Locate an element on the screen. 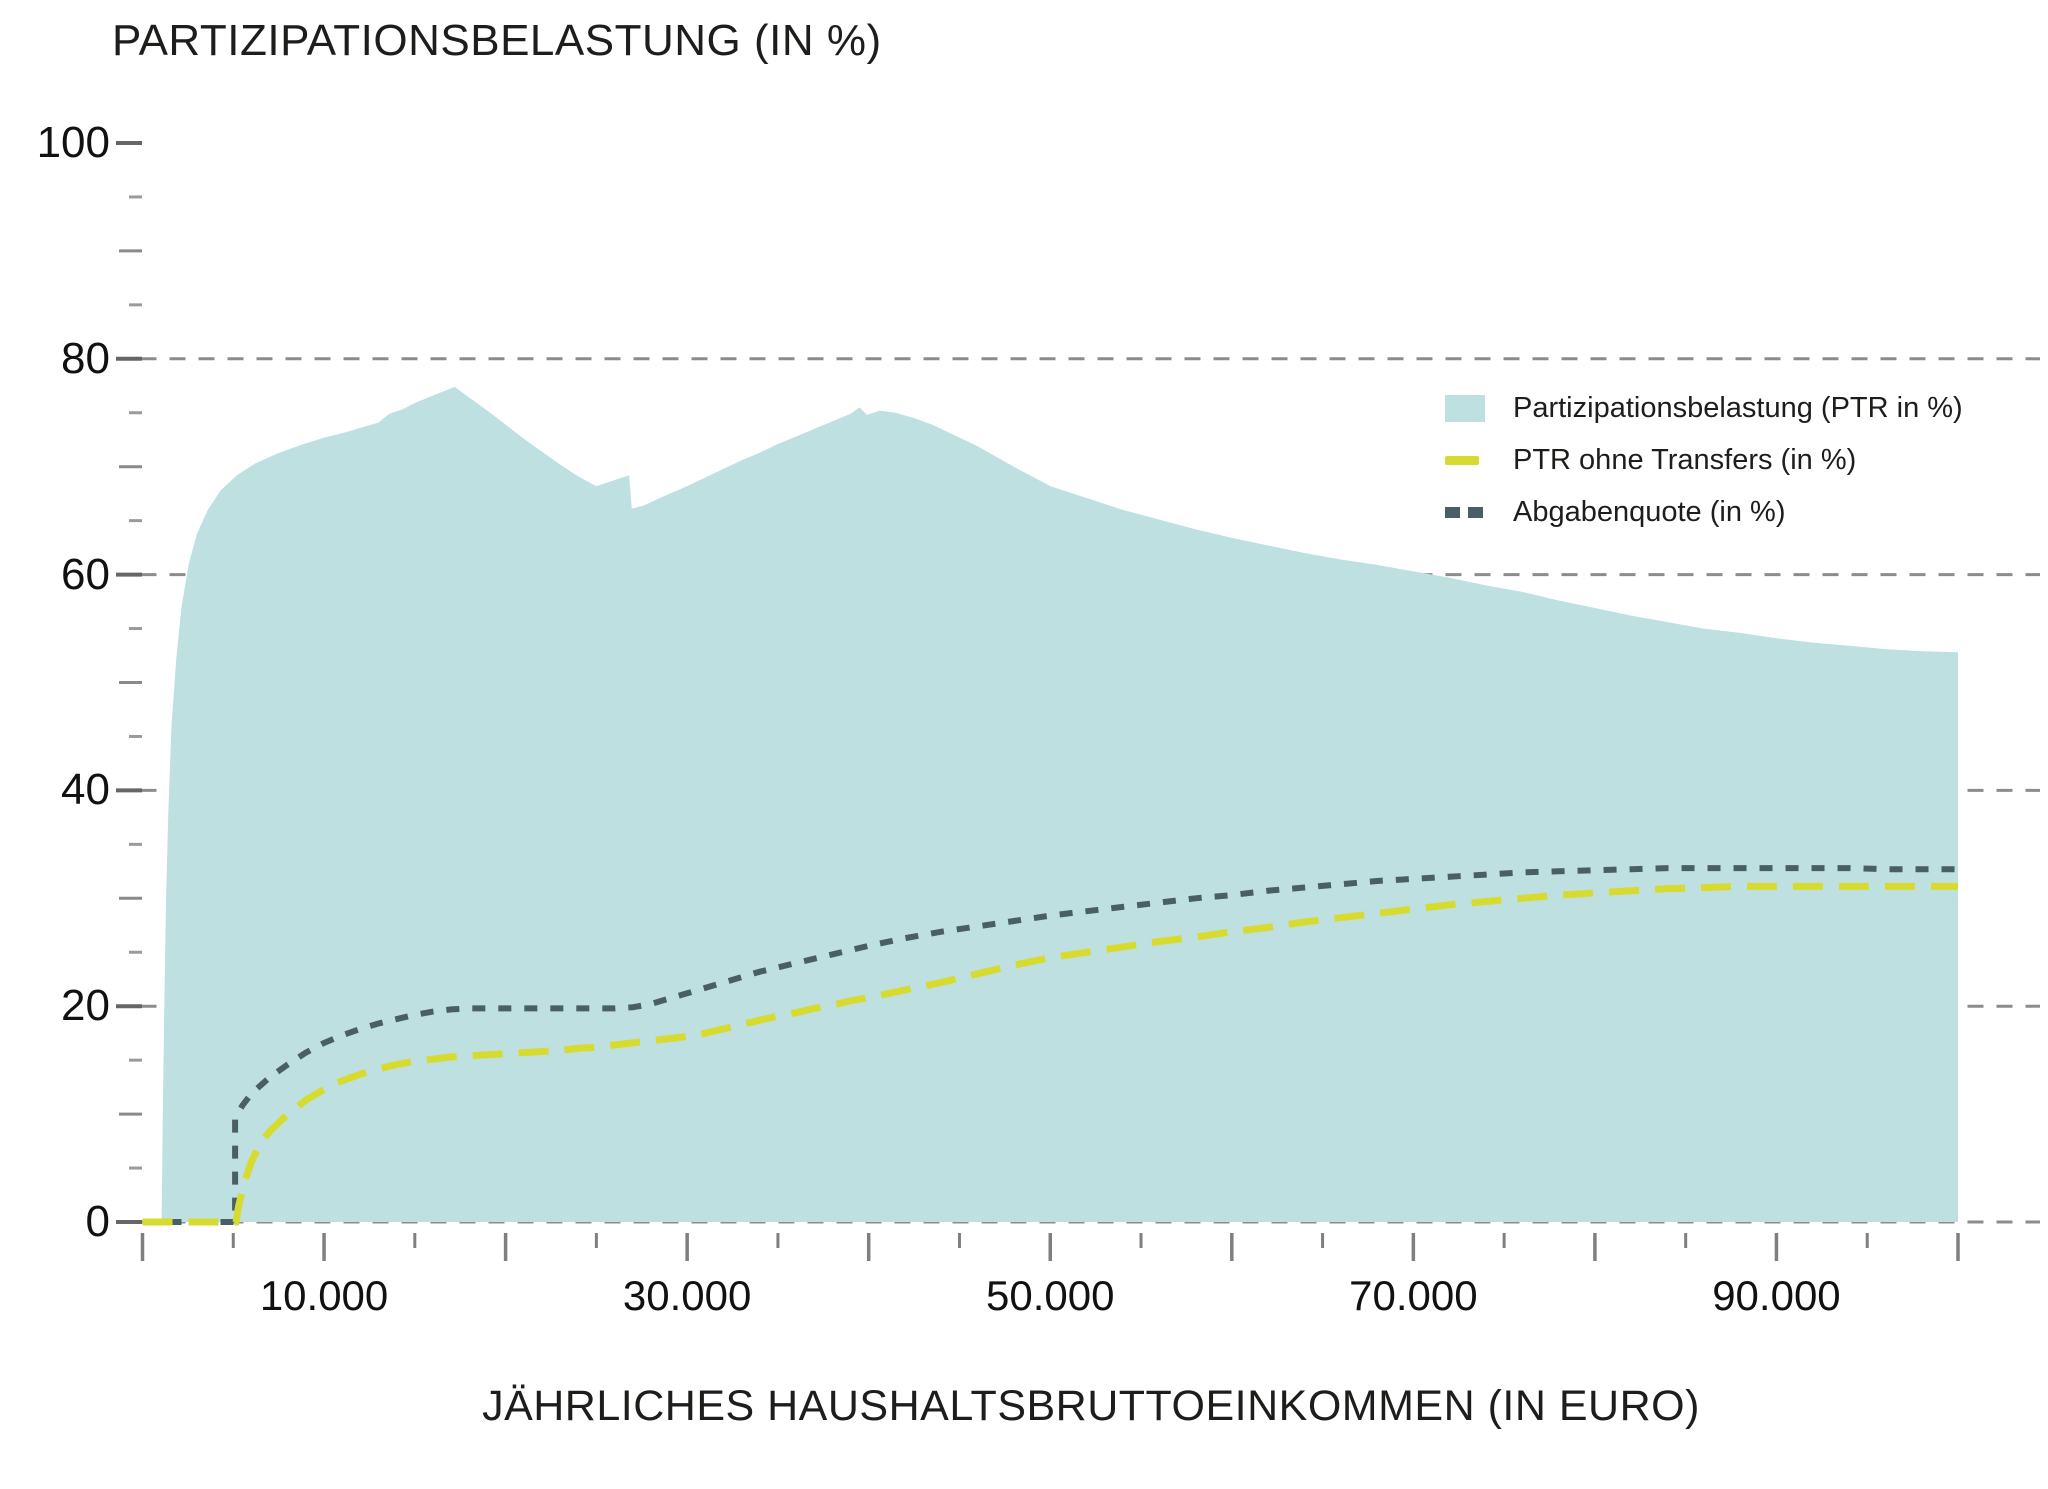 Image resolution: width=2048 pixels, height=1489 pixels. legend-item-abgabenquote: Abgabenquote (in %) is located at coordinates (1704, 512).